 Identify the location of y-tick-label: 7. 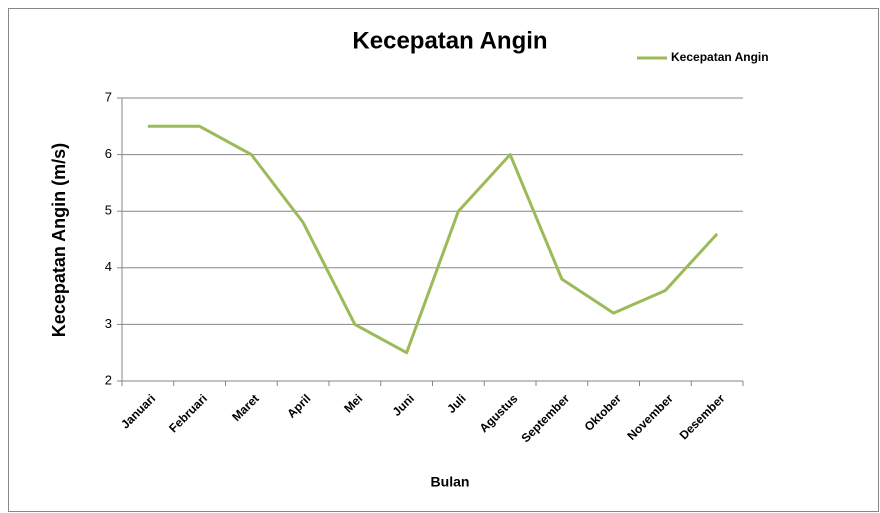
(108, 96).